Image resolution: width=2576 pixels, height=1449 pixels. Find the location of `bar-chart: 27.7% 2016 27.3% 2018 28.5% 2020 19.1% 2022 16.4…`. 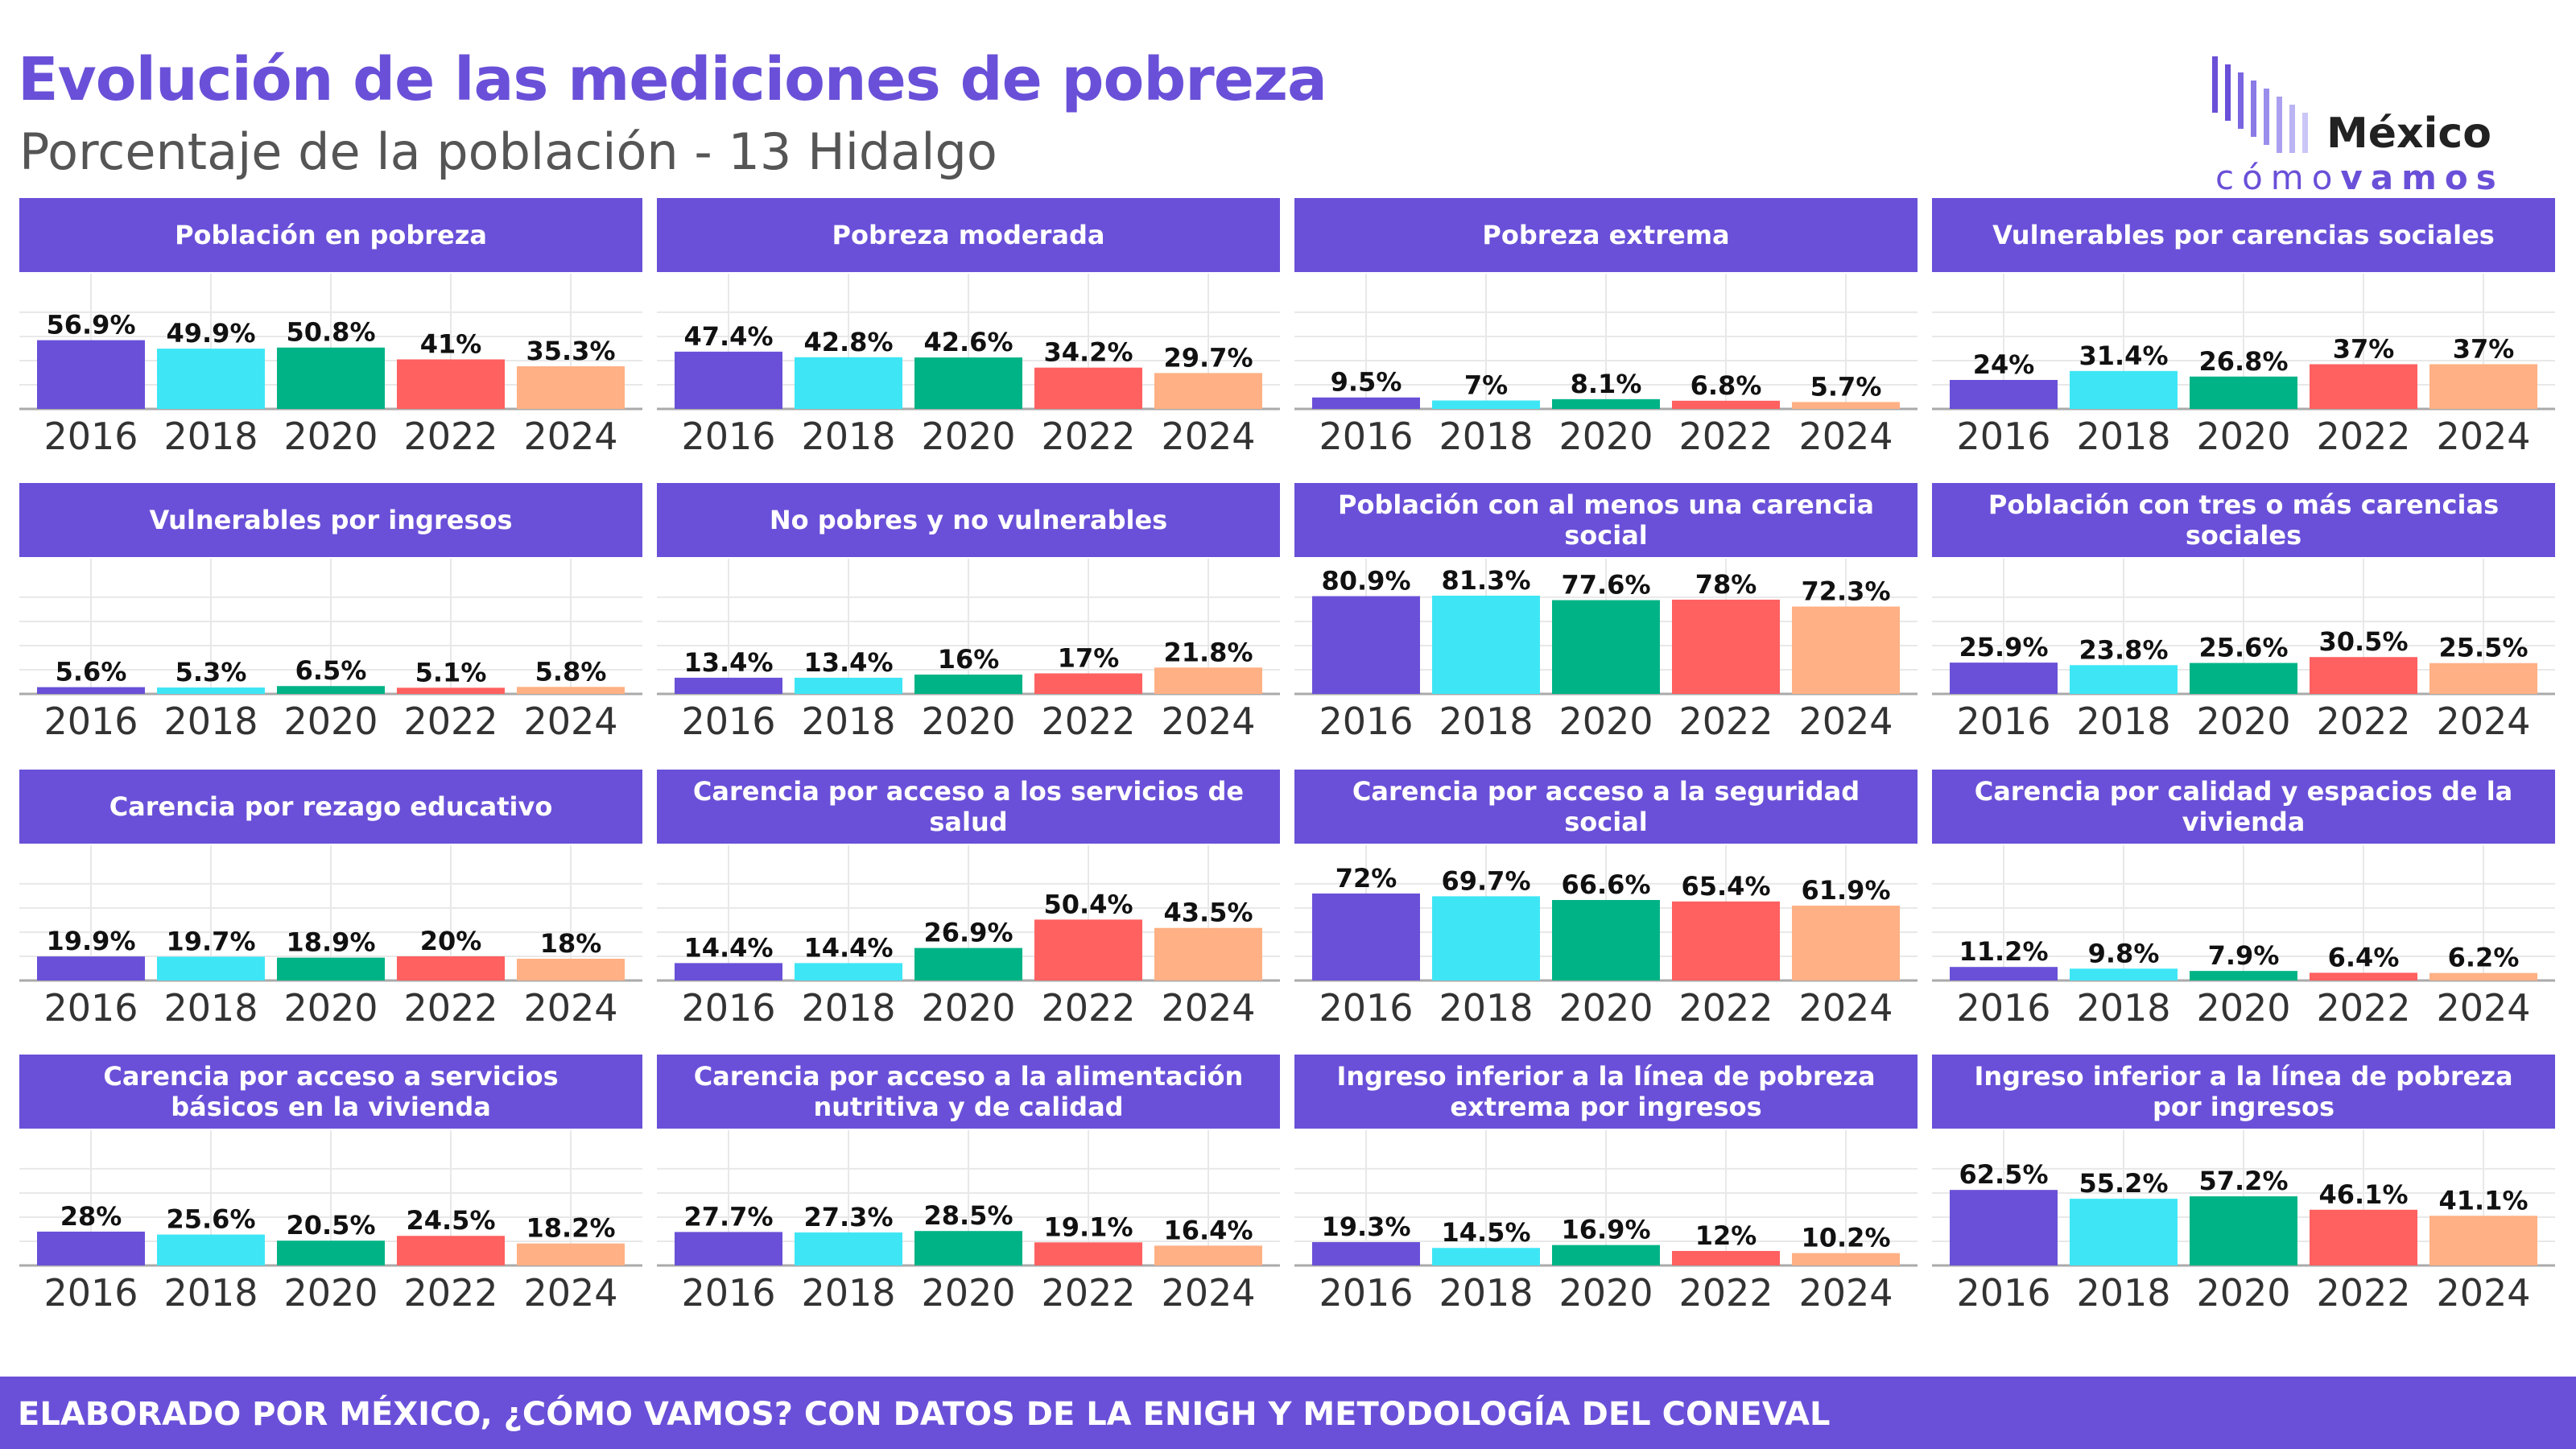

bar-chart: 27.7% 2016 27.3% 2018 28.5% 2020 19.1% 2022 16.4… is located at coordinates (968, 1222).